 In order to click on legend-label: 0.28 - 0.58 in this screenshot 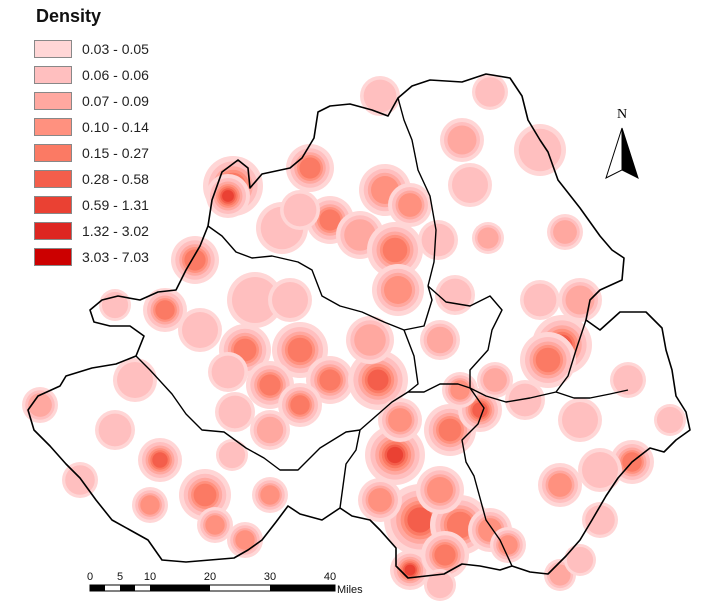, I will do `click(115, 179)`.